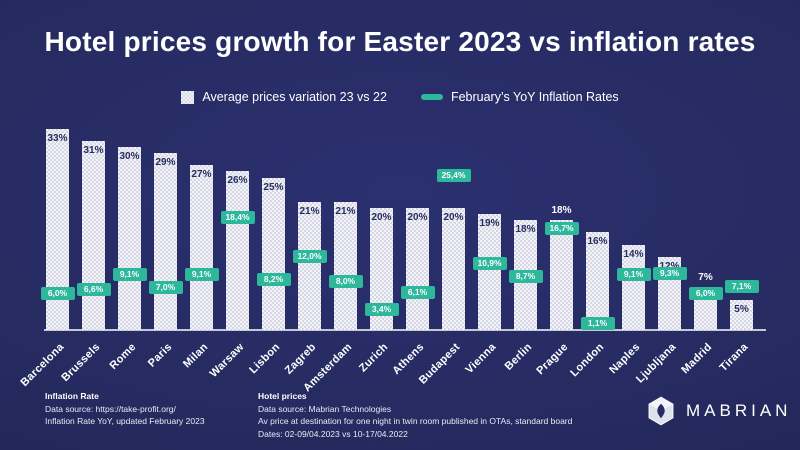 This screenshot has width=800, height=450. What do you see at coordinates (110, 408) in the screenshot?
I see `inflation-note-line1: Data source: https://take-profit.org/` at bounding box center [110, 408].